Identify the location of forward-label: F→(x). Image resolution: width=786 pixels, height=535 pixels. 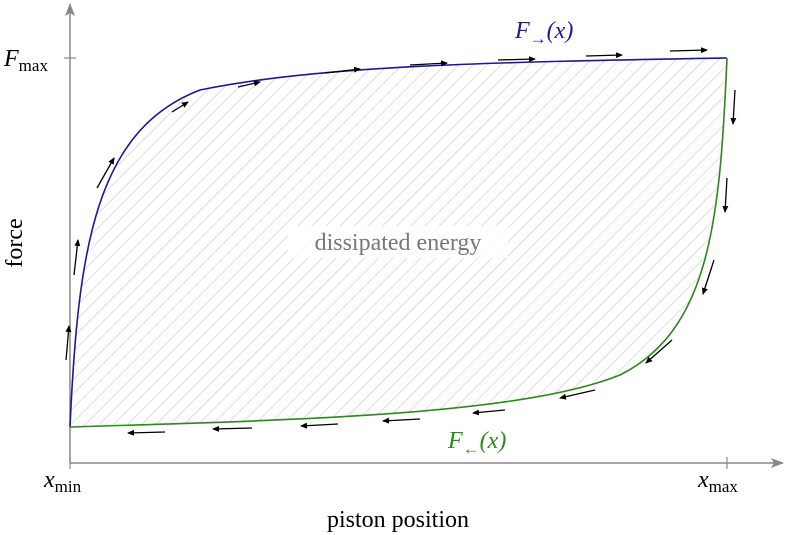
(543, 33).